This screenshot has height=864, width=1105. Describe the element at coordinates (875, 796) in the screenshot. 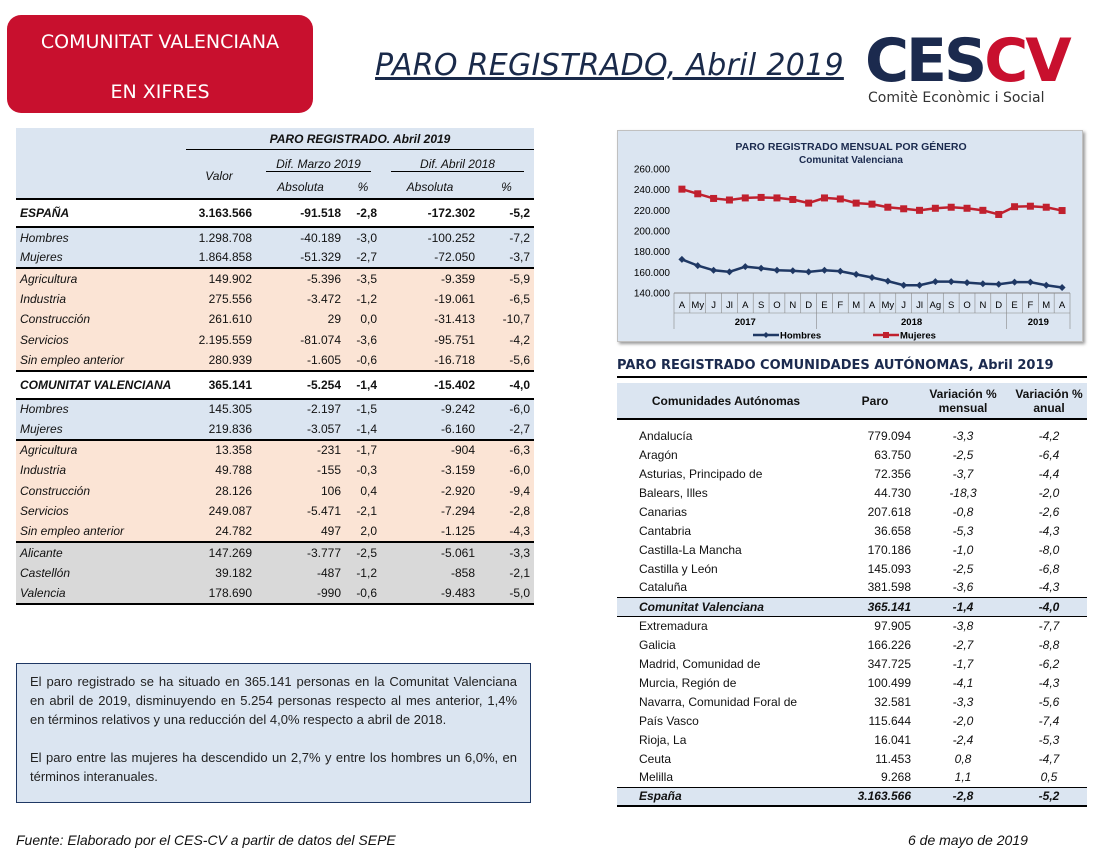

I see `ccaa-paro: 3.163.566` at that location.